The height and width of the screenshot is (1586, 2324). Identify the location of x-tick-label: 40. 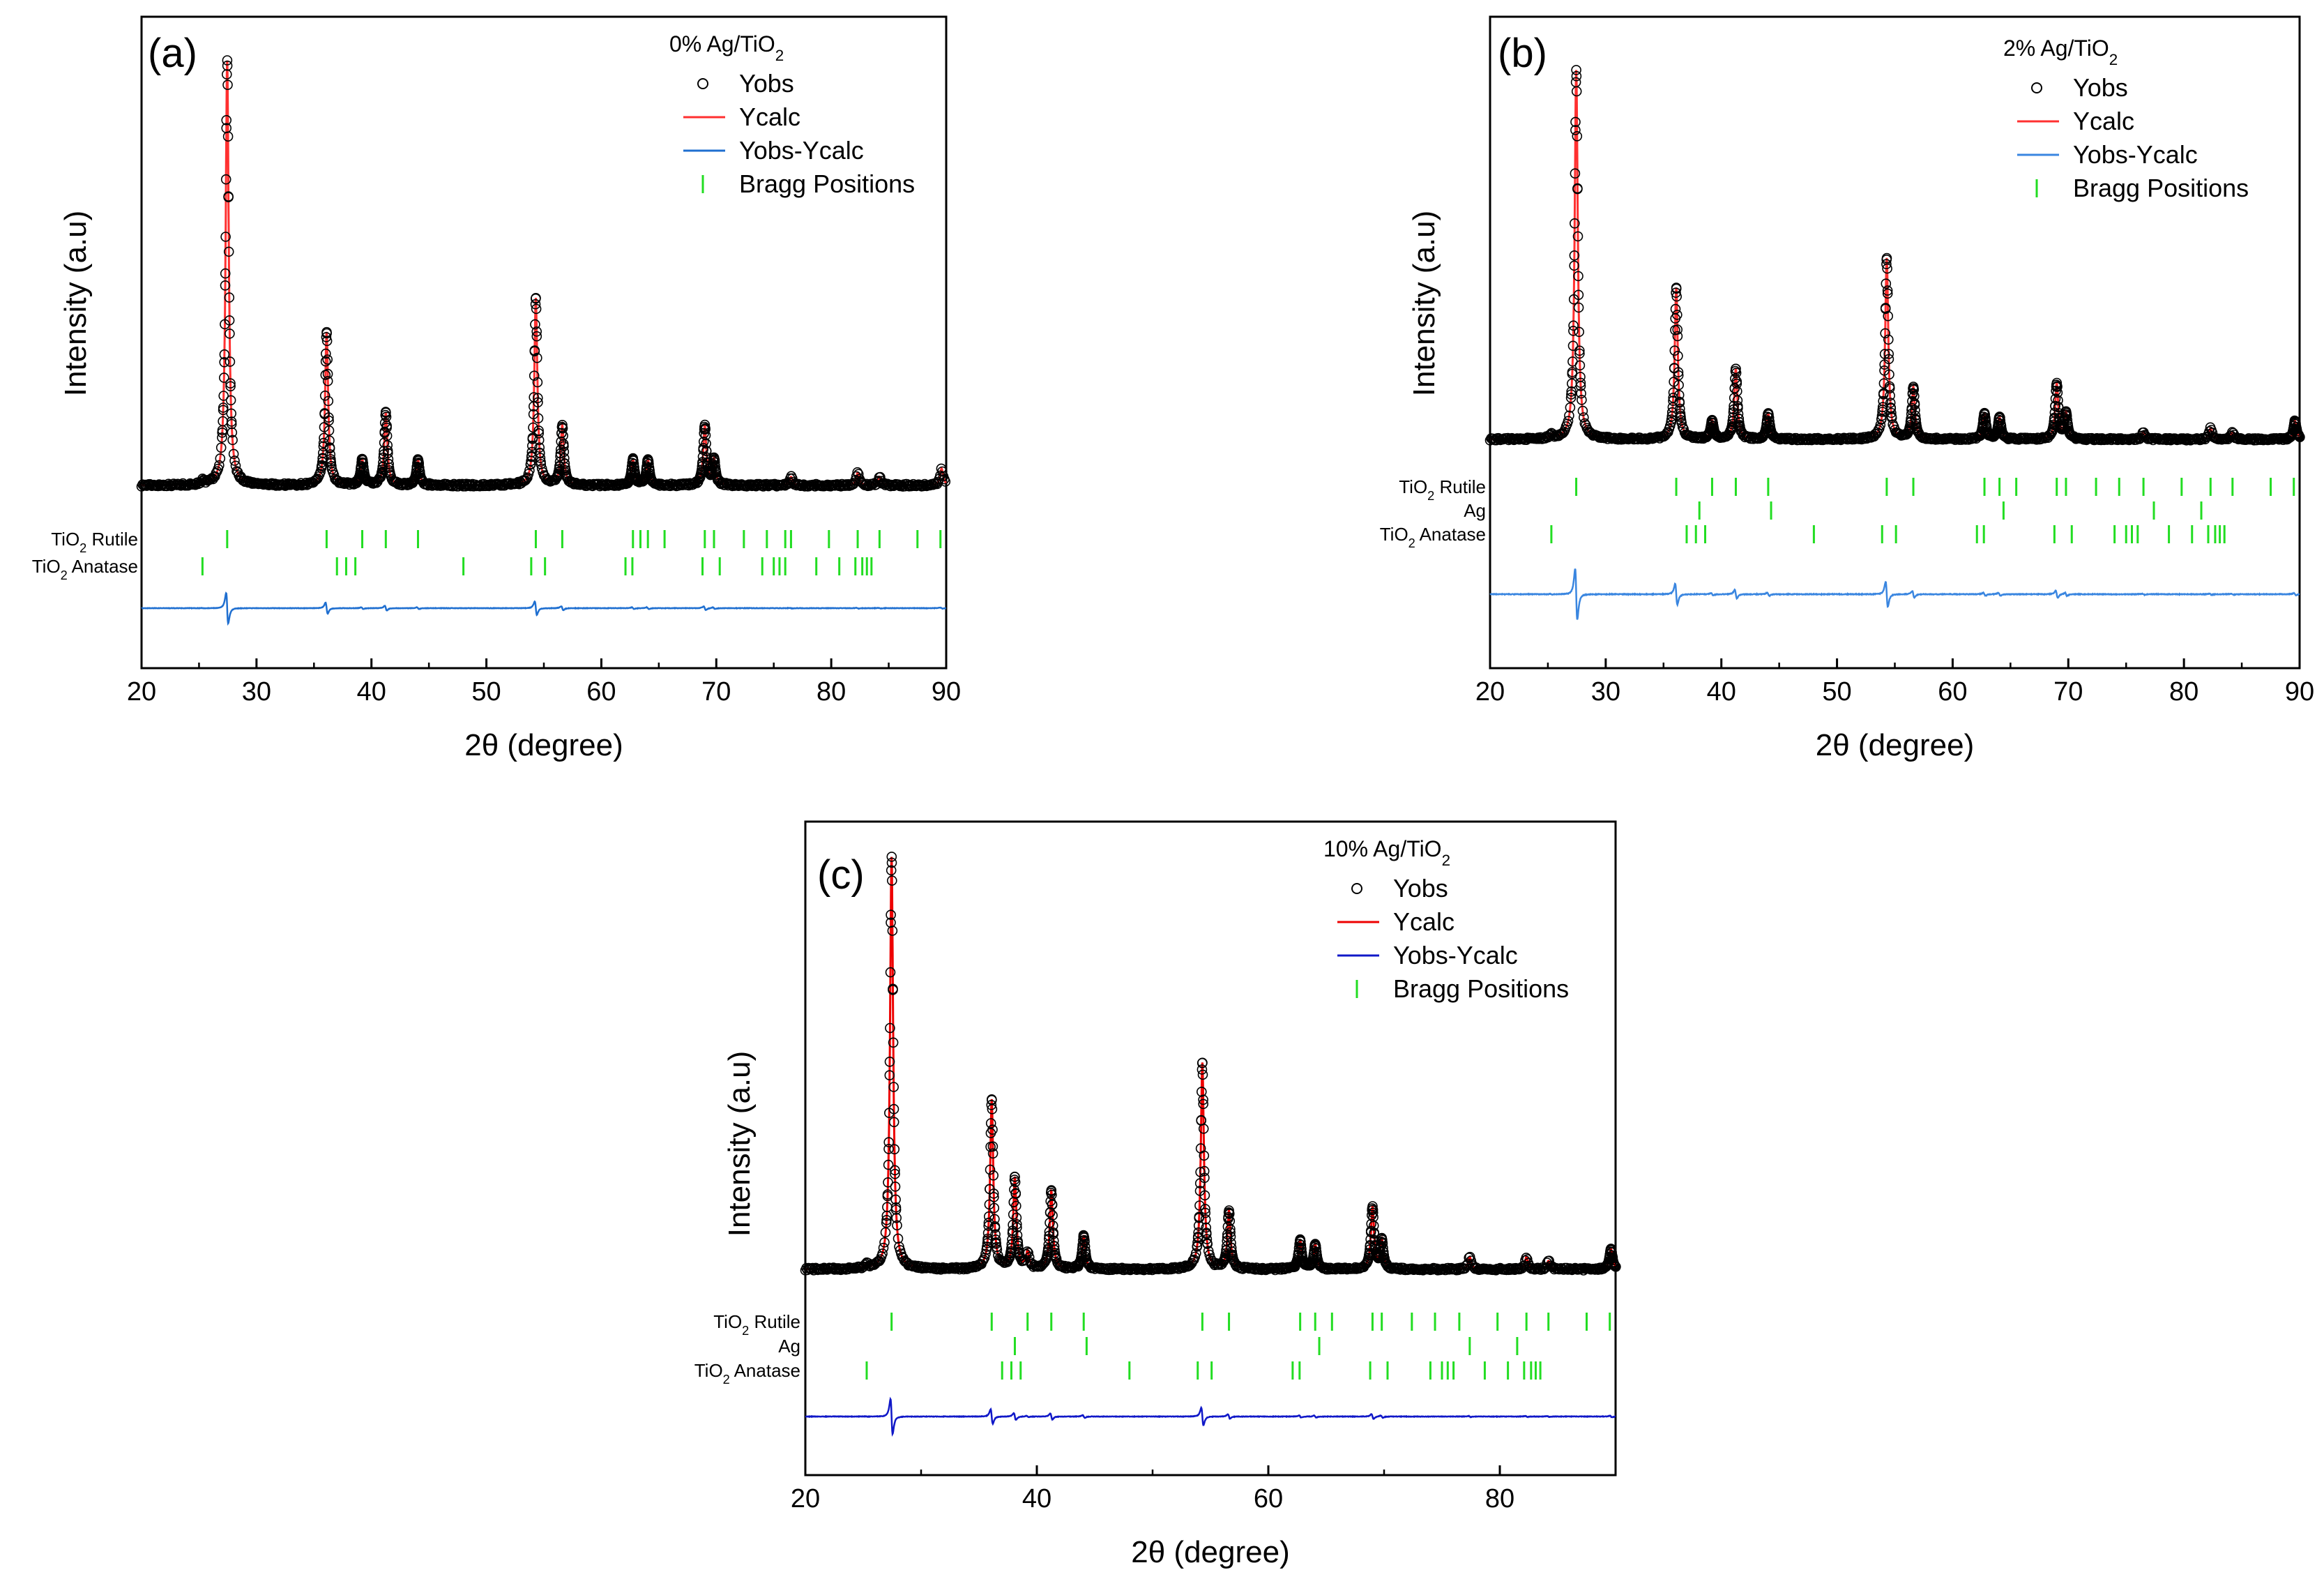
(371, 692).